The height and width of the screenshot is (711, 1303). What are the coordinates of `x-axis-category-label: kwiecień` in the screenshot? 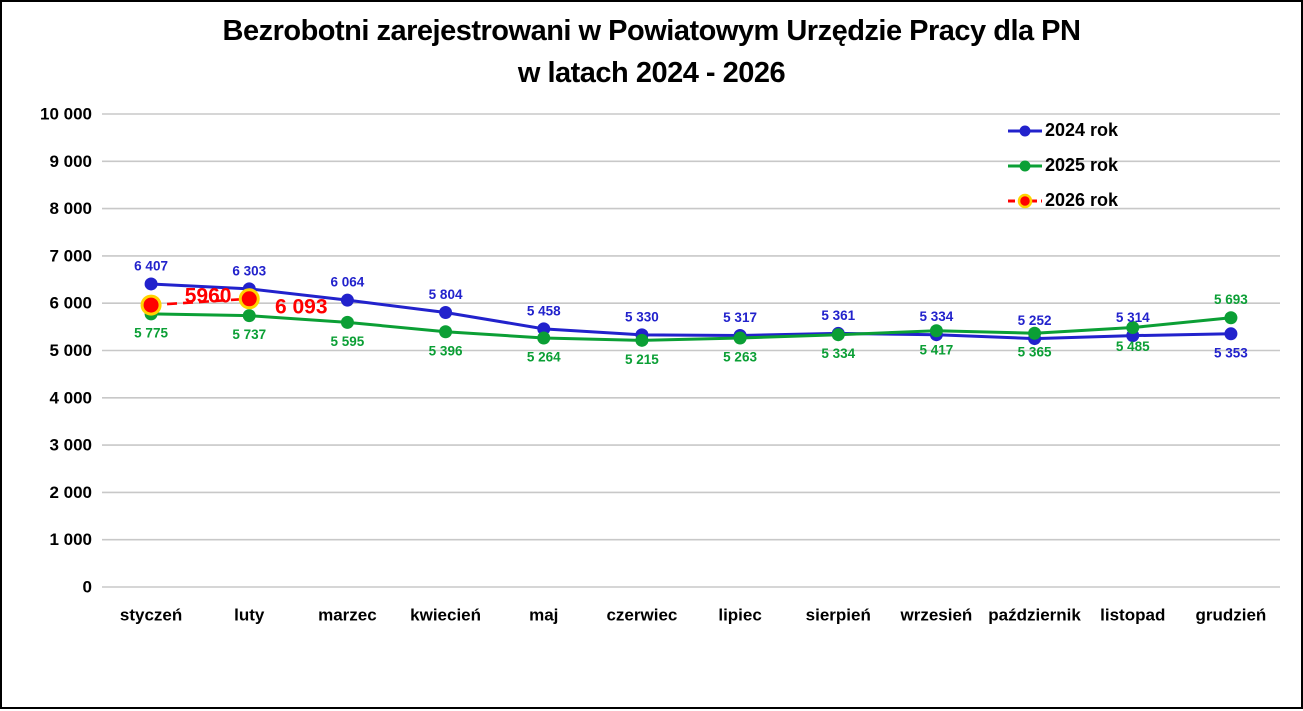 It's located at (445, 615).